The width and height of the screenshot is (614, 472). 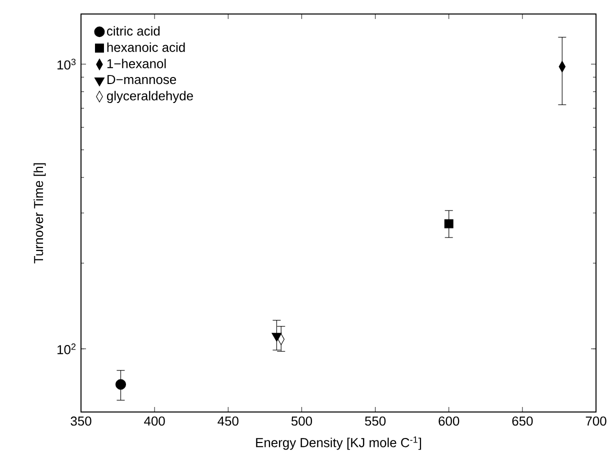 I want to click on x-tick-label: 450, so click(x=228, y=421).